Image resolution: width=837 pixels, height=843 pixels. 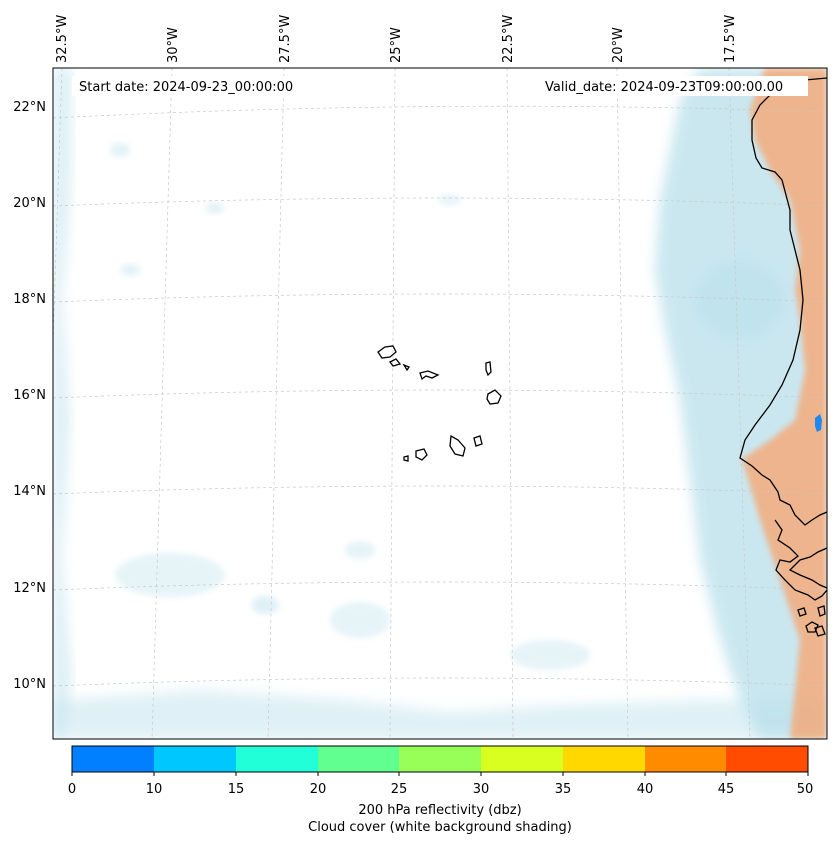 I want to click on gridline-lon-22.5w, so click(x=510, y=403).